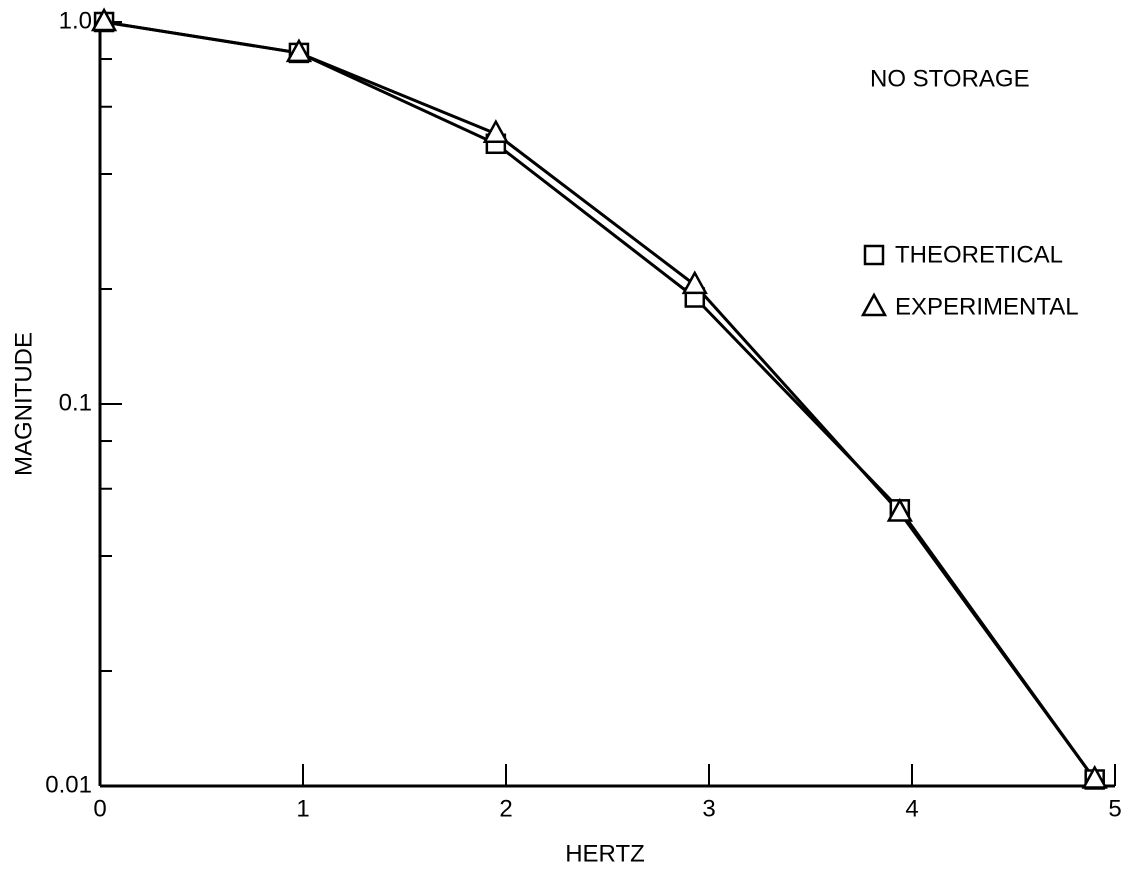 Image resolution: width=1125 pixels, height=872 pixels. What do you see at coordinates (950, 78) in the screenshot?
I see `annotation: NO STORAGE` at bounding box center [950, 78].